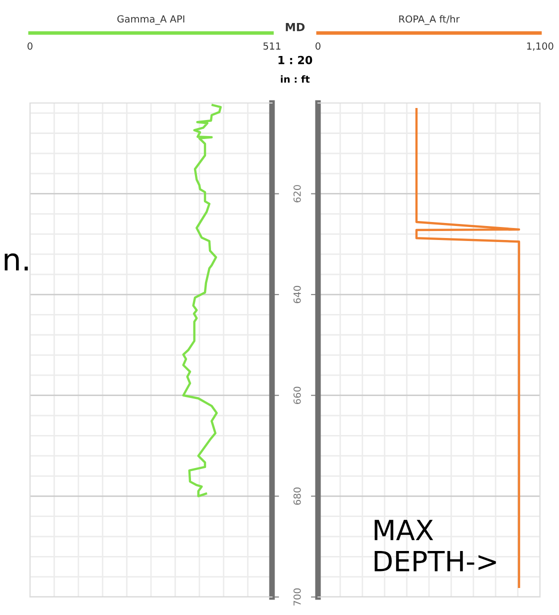 The height and width of the screenshot is (615, 559). What do you see at coordinates (295, 79) in the screenshot?
I see `text: in : ft` at bounding box center [295, 79].